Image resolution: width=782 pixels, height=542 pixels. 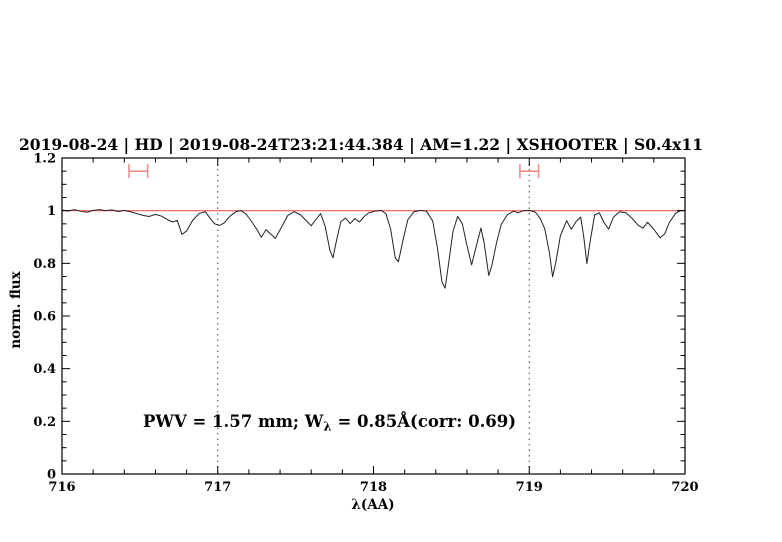 What do you see at coordinates (16, 309) in the screenshot?
I see `y-axis-label: norm. flux` at bounding box center [16, 309].